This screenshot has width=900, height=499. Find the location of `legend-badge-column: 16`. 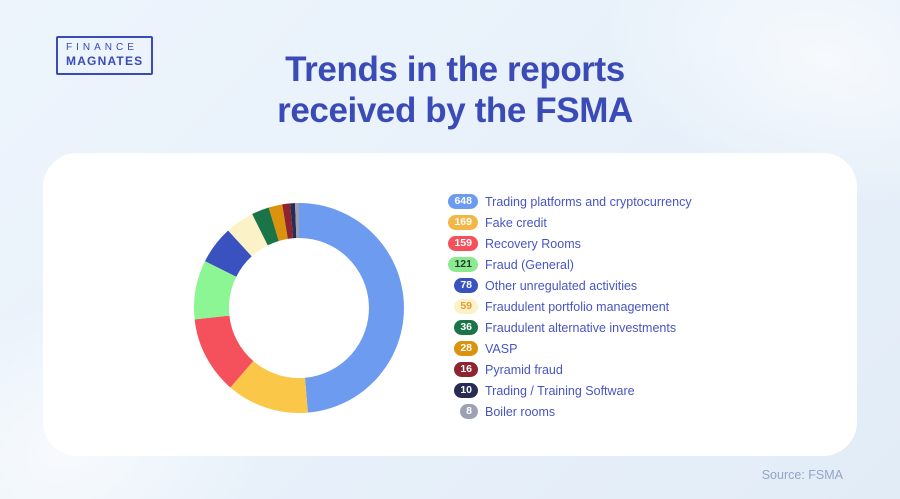

legend-badge-column: 16 is located at coordinates (461, 369).